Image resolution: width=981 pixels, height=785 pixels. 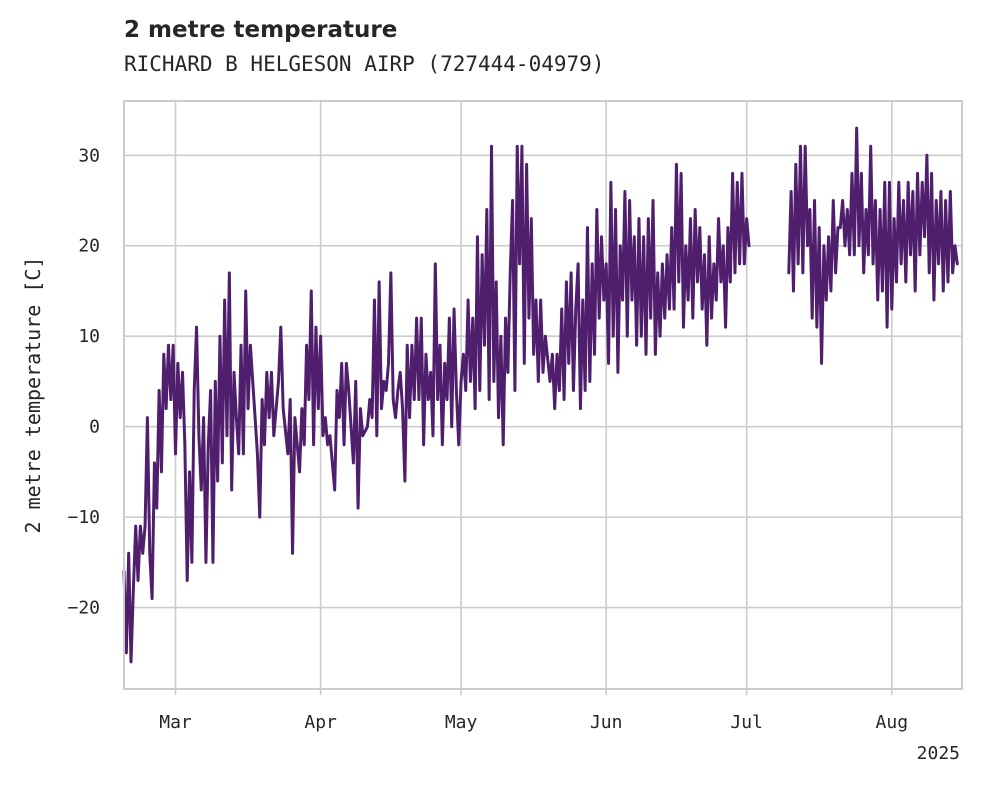 I want to click on x-tick-labels: Mar Apr May Jun Jul Aug, so click(x=533, y=722).